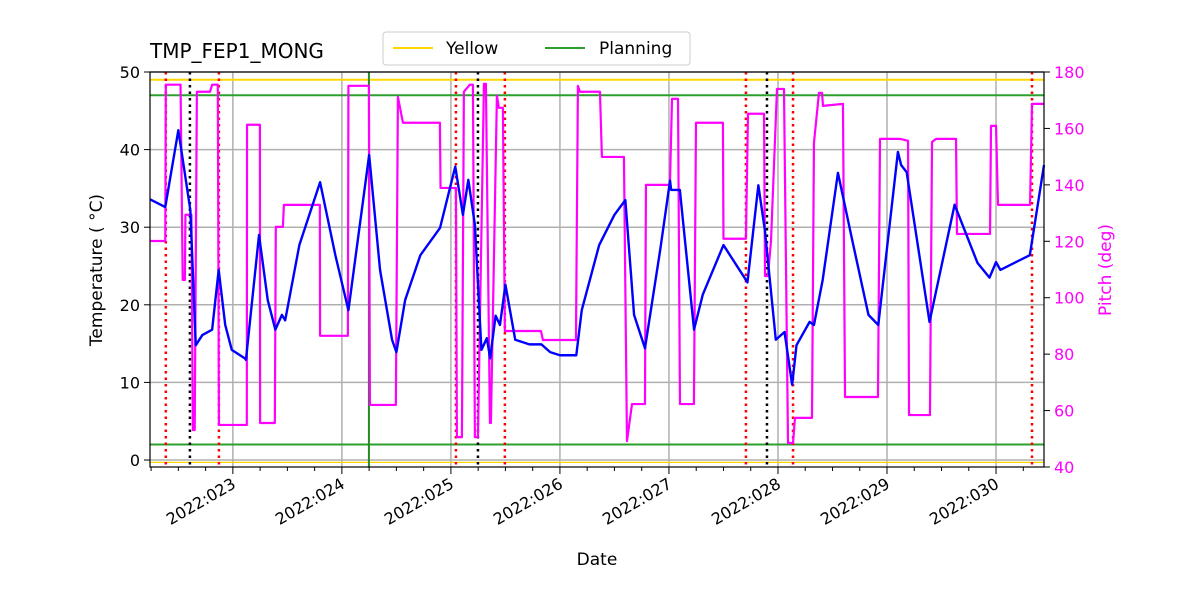  Describe the element at coordinates (201, 501) in the screenshot. I see `x-tick-label: 2022:023` at that location.